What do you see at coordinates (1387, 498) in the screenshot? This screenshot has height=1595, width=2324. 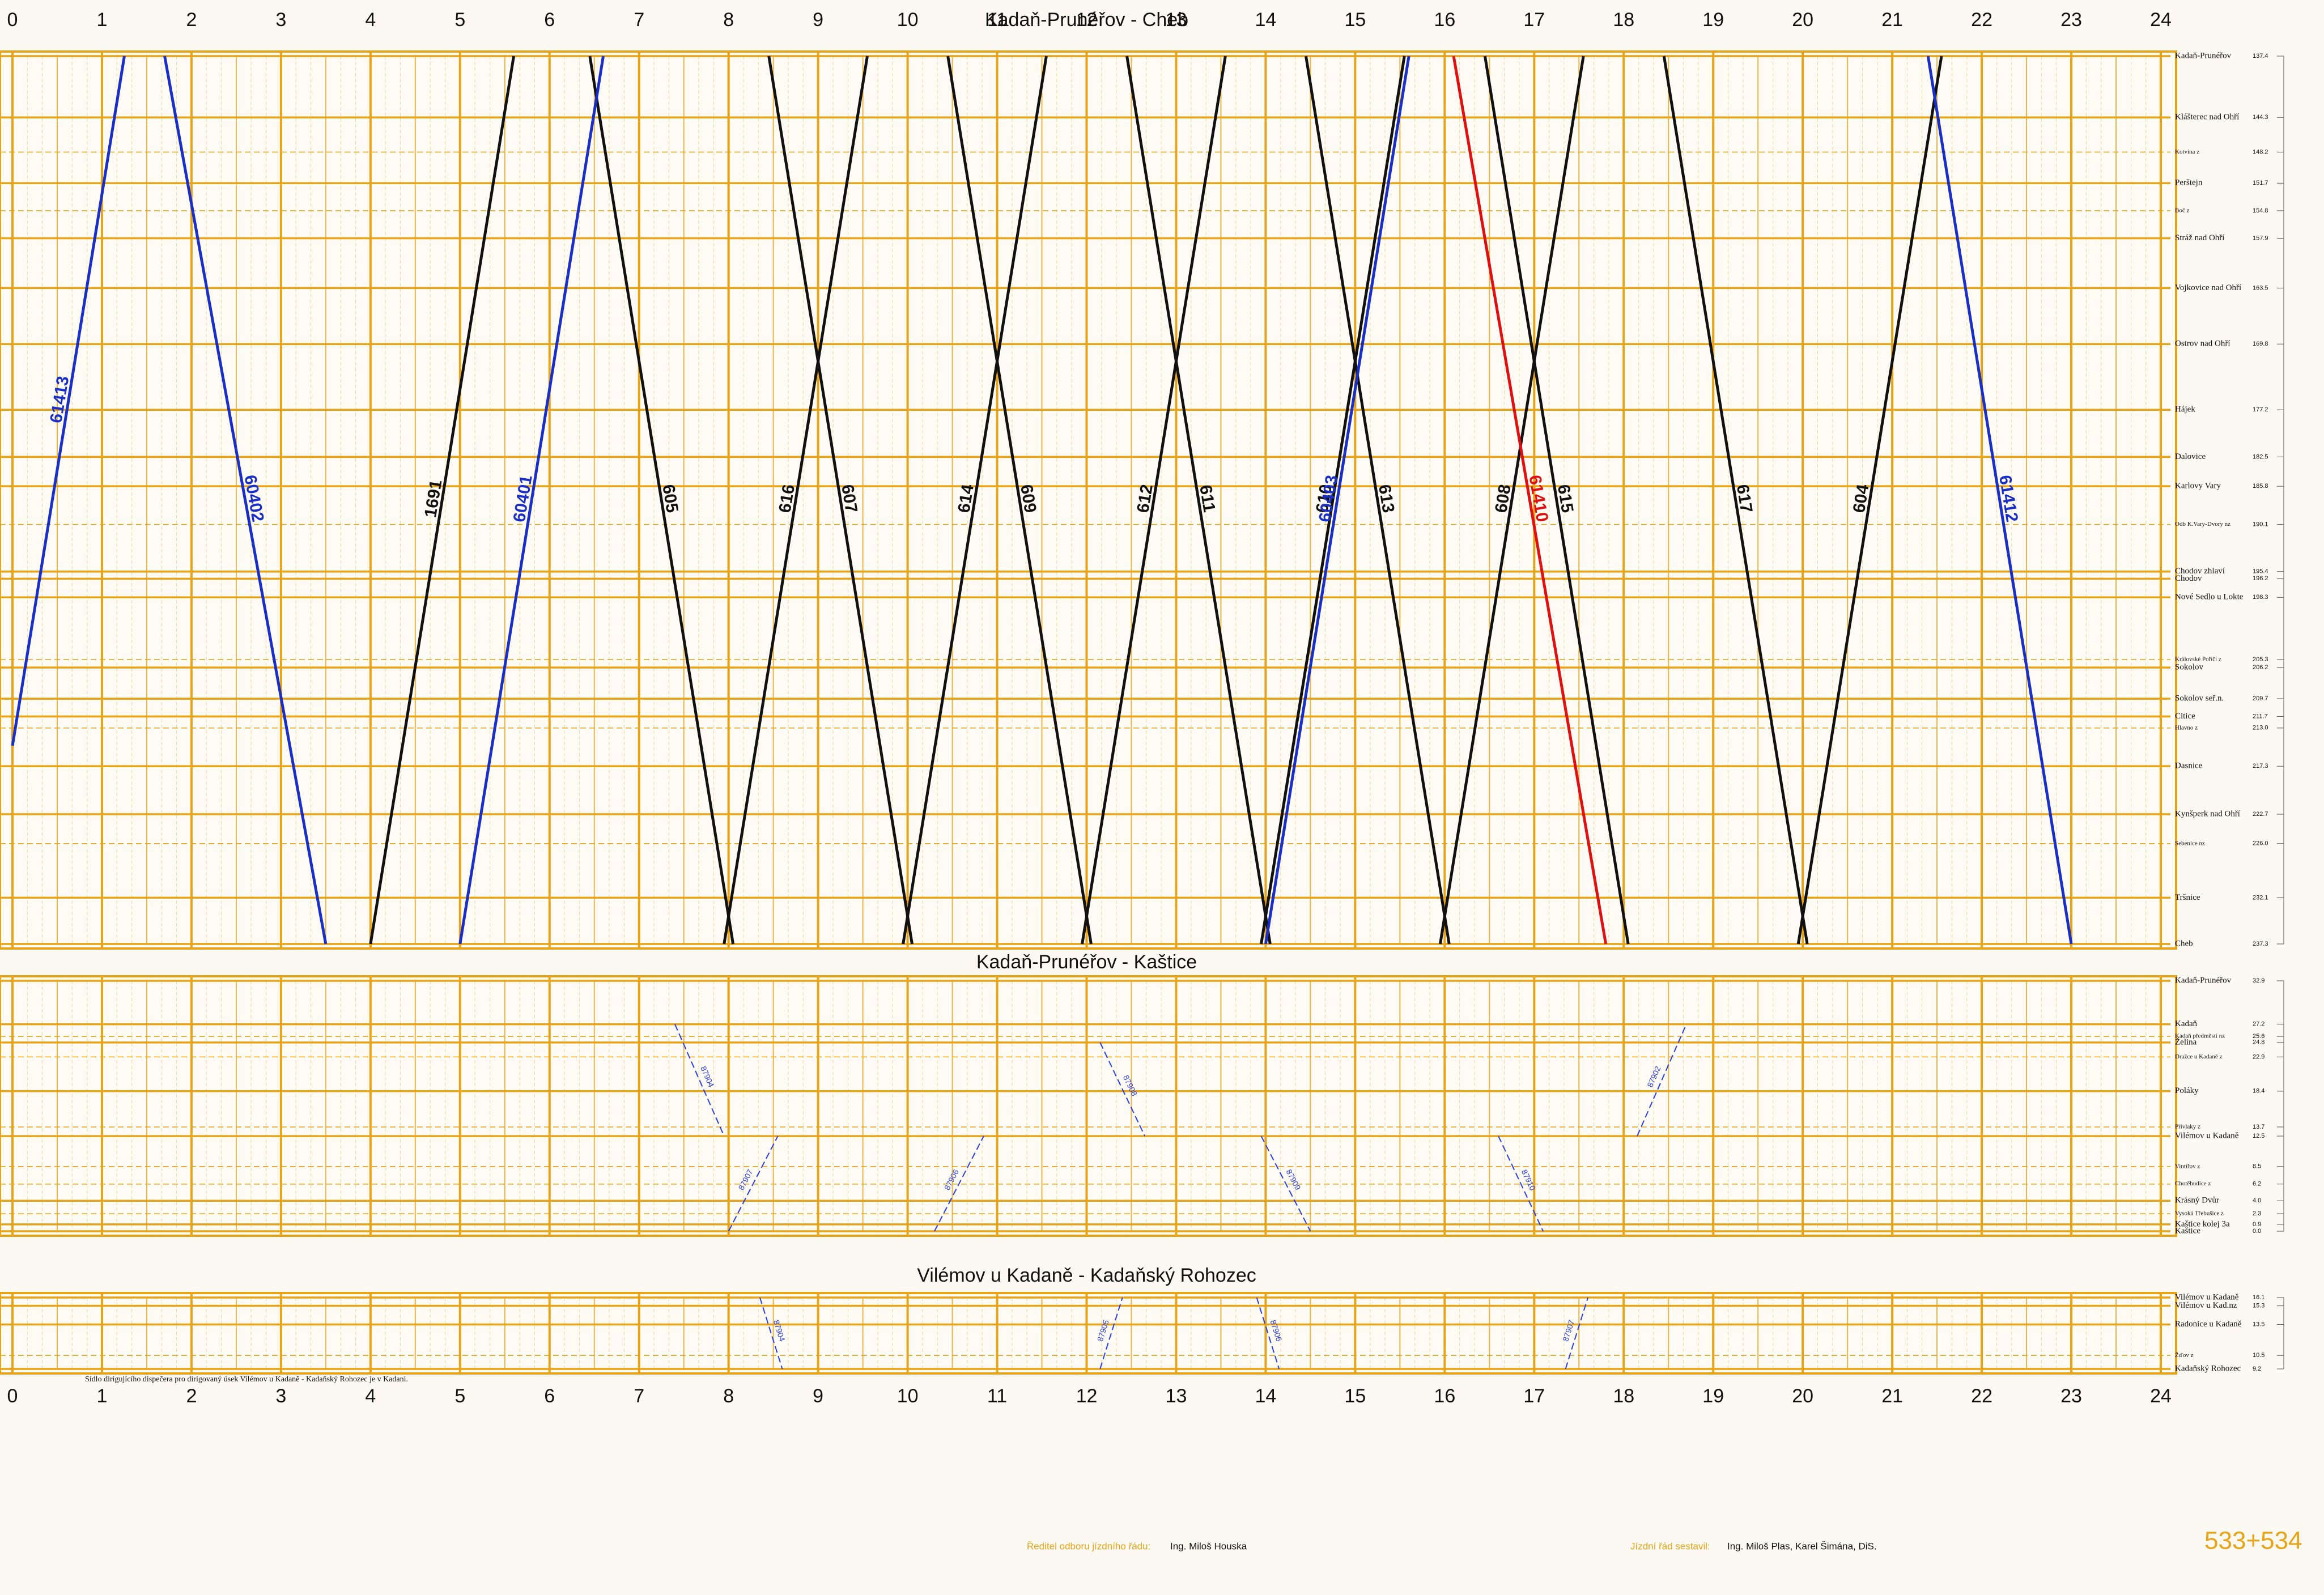 I see `train-number: 613` at bounding box center [1387, 498].